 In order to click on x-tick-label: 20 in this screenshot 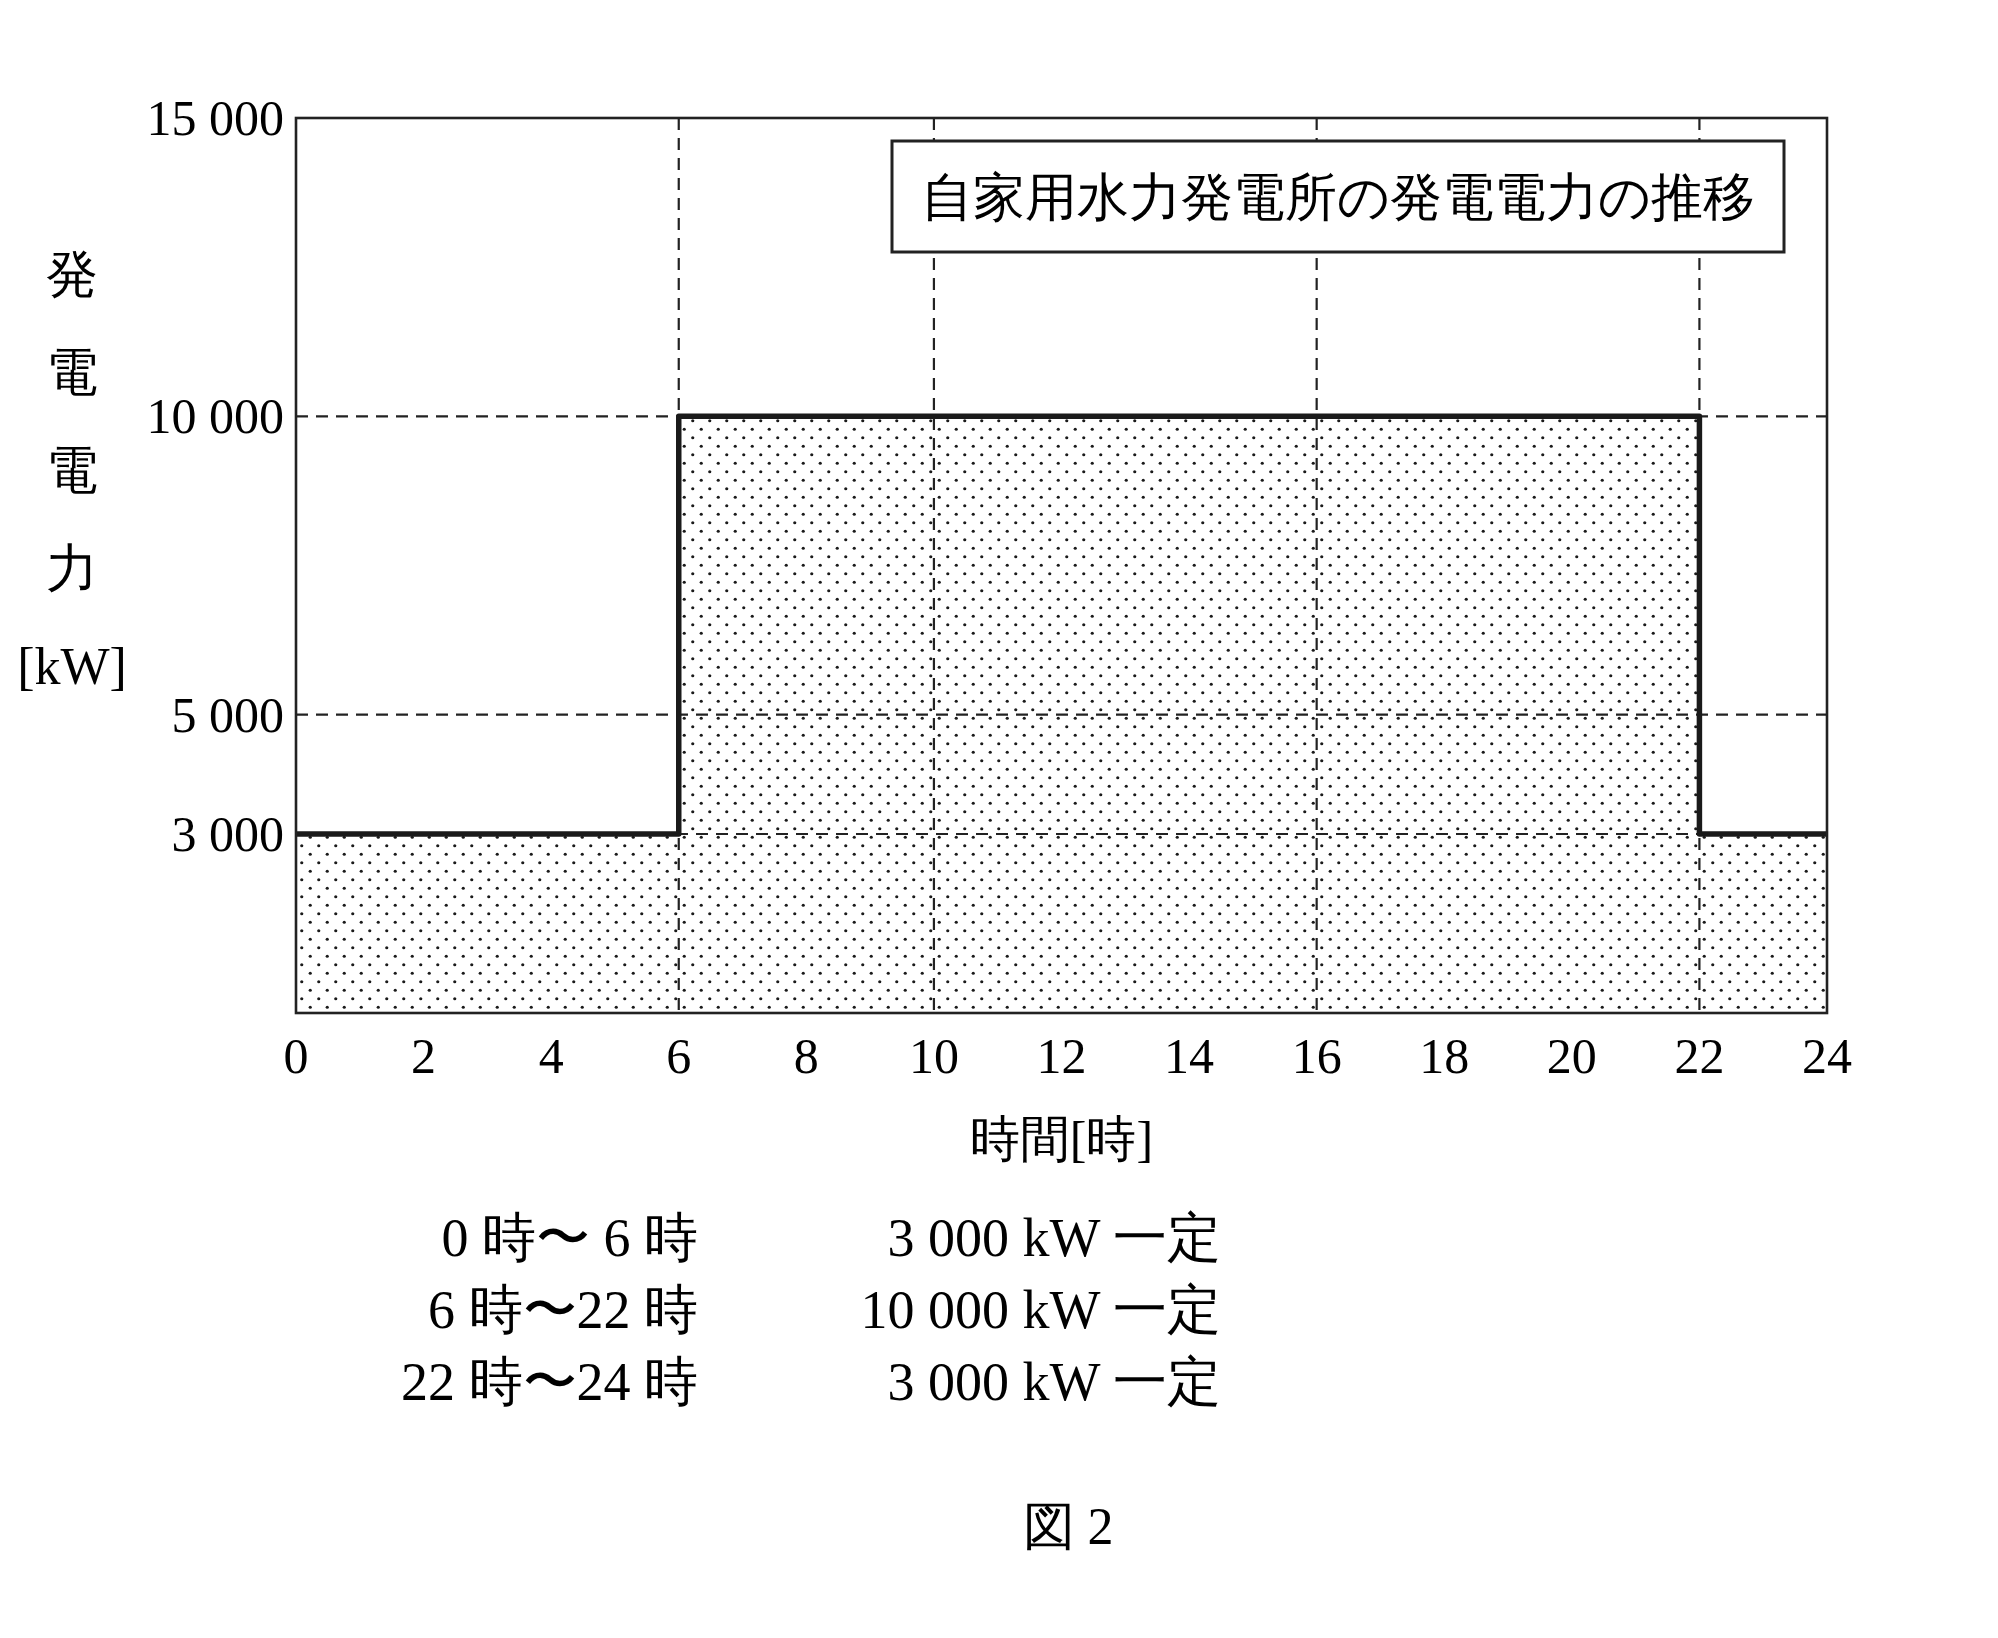, I will do `click(1571, 1056)`.